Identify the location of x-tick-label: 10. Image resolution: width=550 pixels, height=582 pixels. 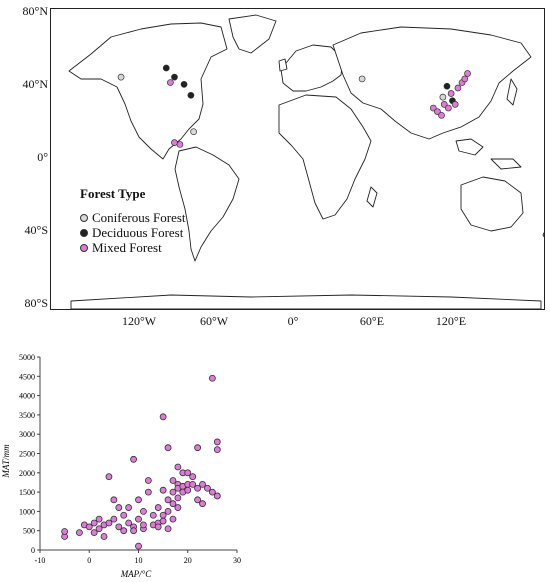
(139, 560).